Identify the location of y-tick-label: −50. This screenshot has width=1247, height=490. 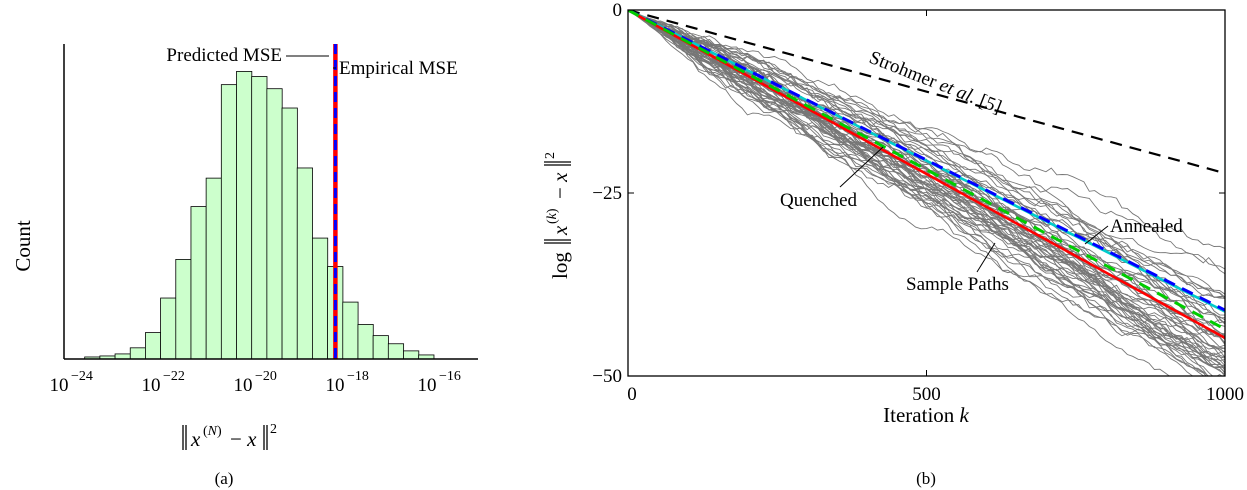
(607, 376).